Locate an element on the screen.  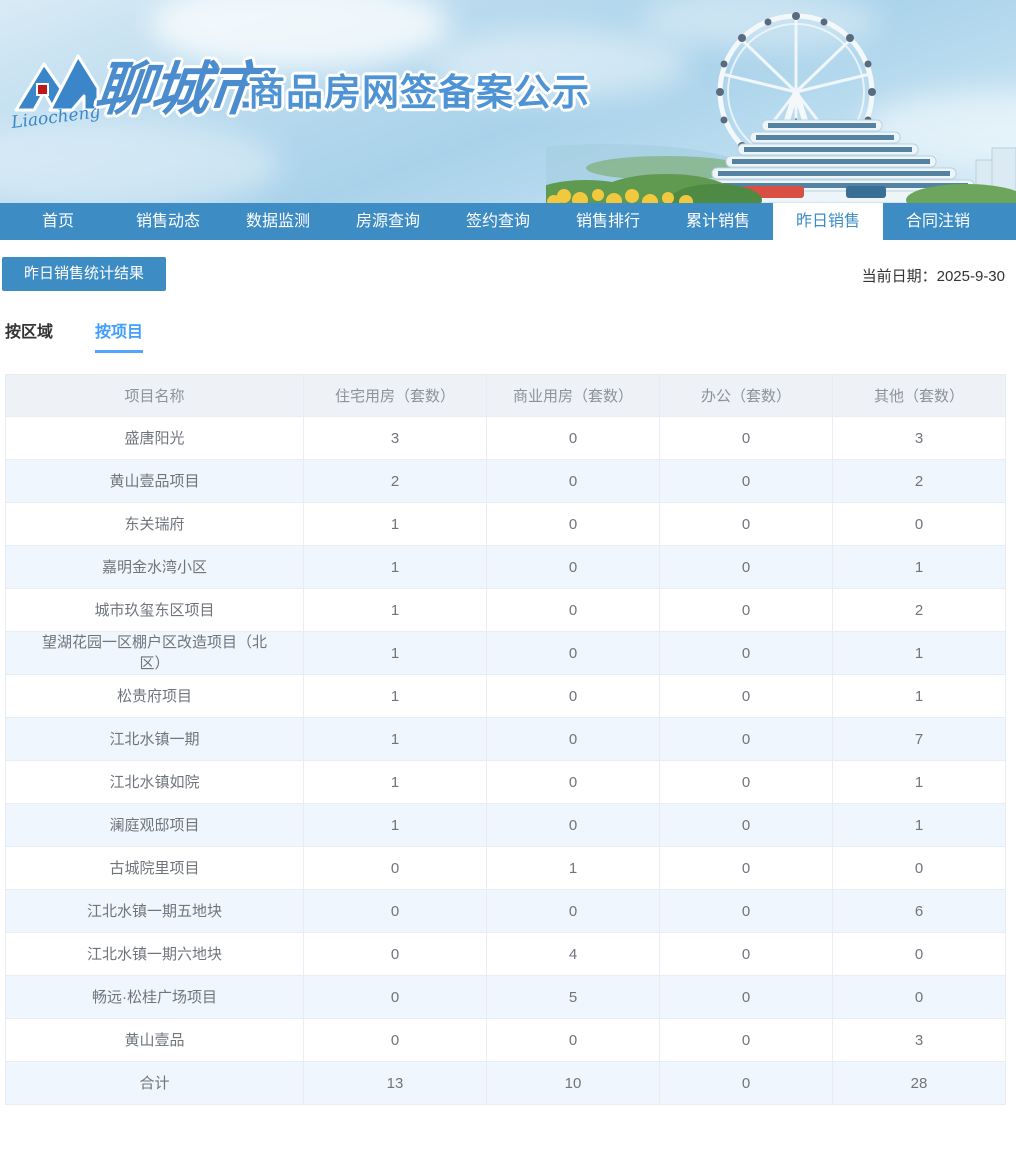
other-count-cell: 6 is located at coordinates (919, 911).